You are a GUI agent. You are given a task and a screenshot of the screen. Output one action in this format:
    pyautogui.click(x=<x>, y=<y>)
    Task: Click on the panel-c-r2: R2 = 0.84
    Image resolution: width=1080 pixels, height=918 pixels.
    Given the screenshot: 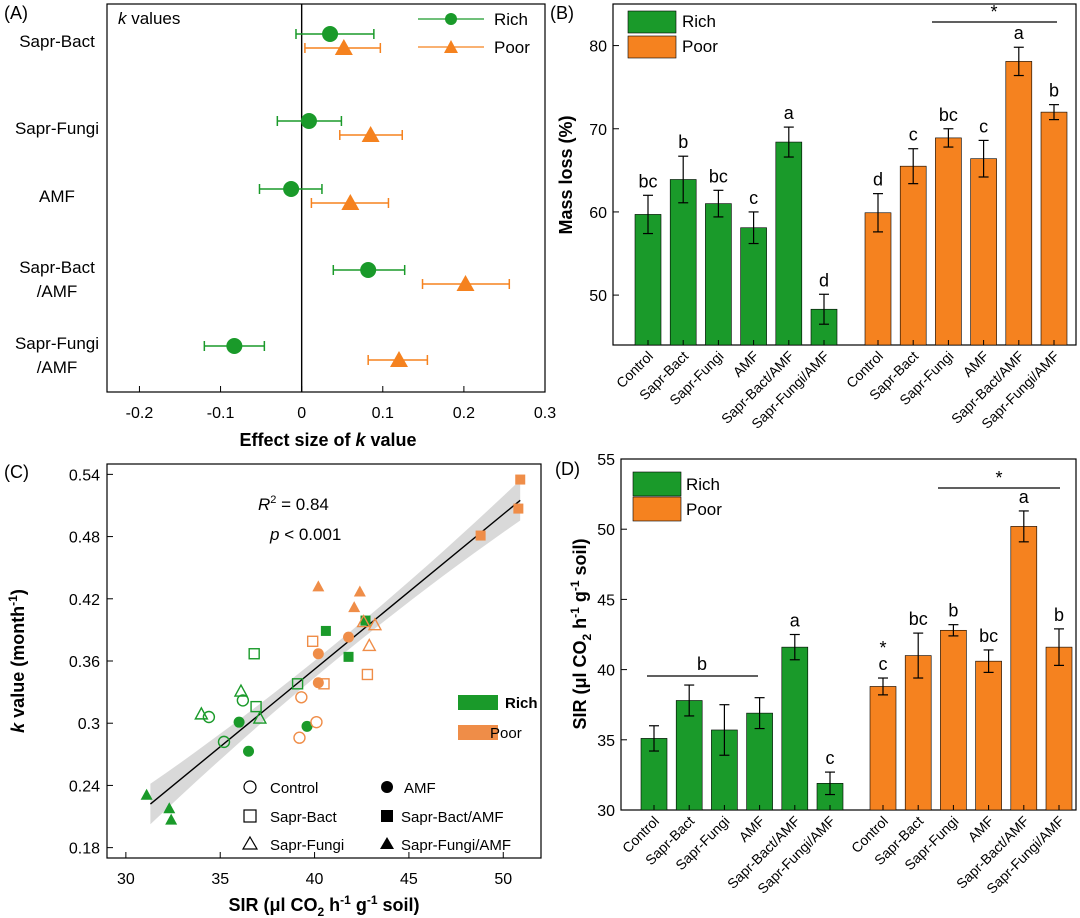 What is the action you would take?
    pyautogui.click(x=293, y=504)
    